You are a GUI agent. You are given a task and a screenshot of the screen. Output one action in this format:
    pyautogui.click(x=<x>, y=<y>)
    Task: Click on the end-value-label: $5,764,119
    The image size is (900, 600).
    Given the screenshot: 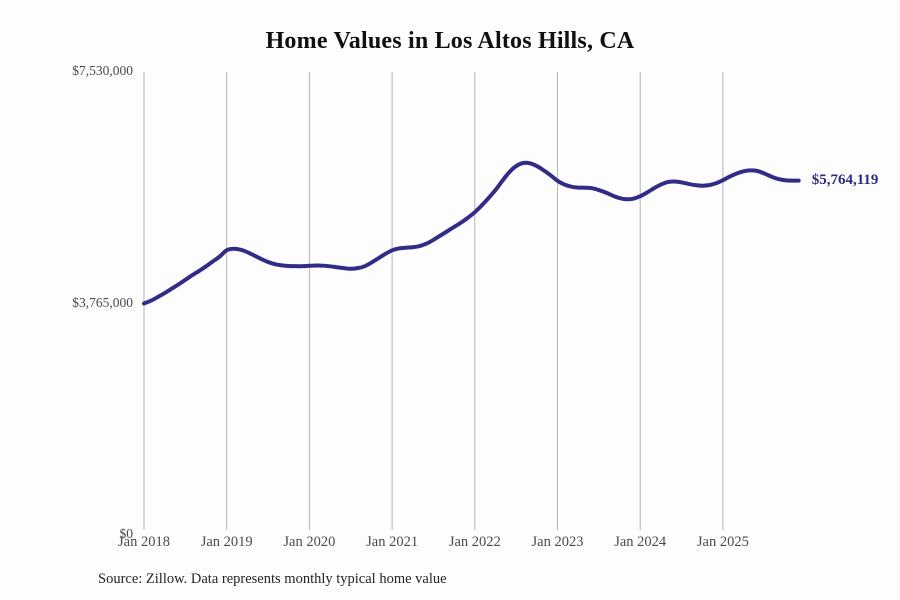 What is the action you would take?
    pyautogui.click(x=845, y=179)
    